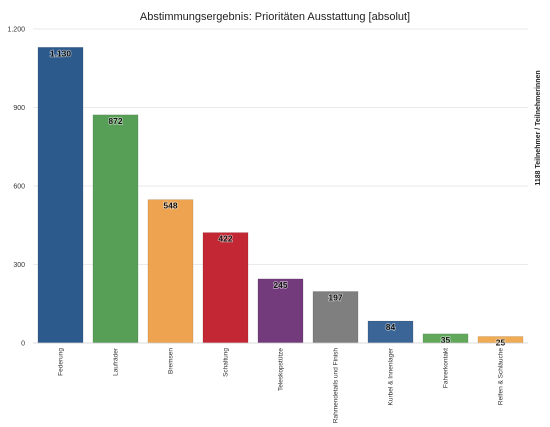 This screenshot has height=427, width=550. Describe the element at coordinates (16, 30) in the screenshot. I see `y-tick-label: 1.200` at that location.